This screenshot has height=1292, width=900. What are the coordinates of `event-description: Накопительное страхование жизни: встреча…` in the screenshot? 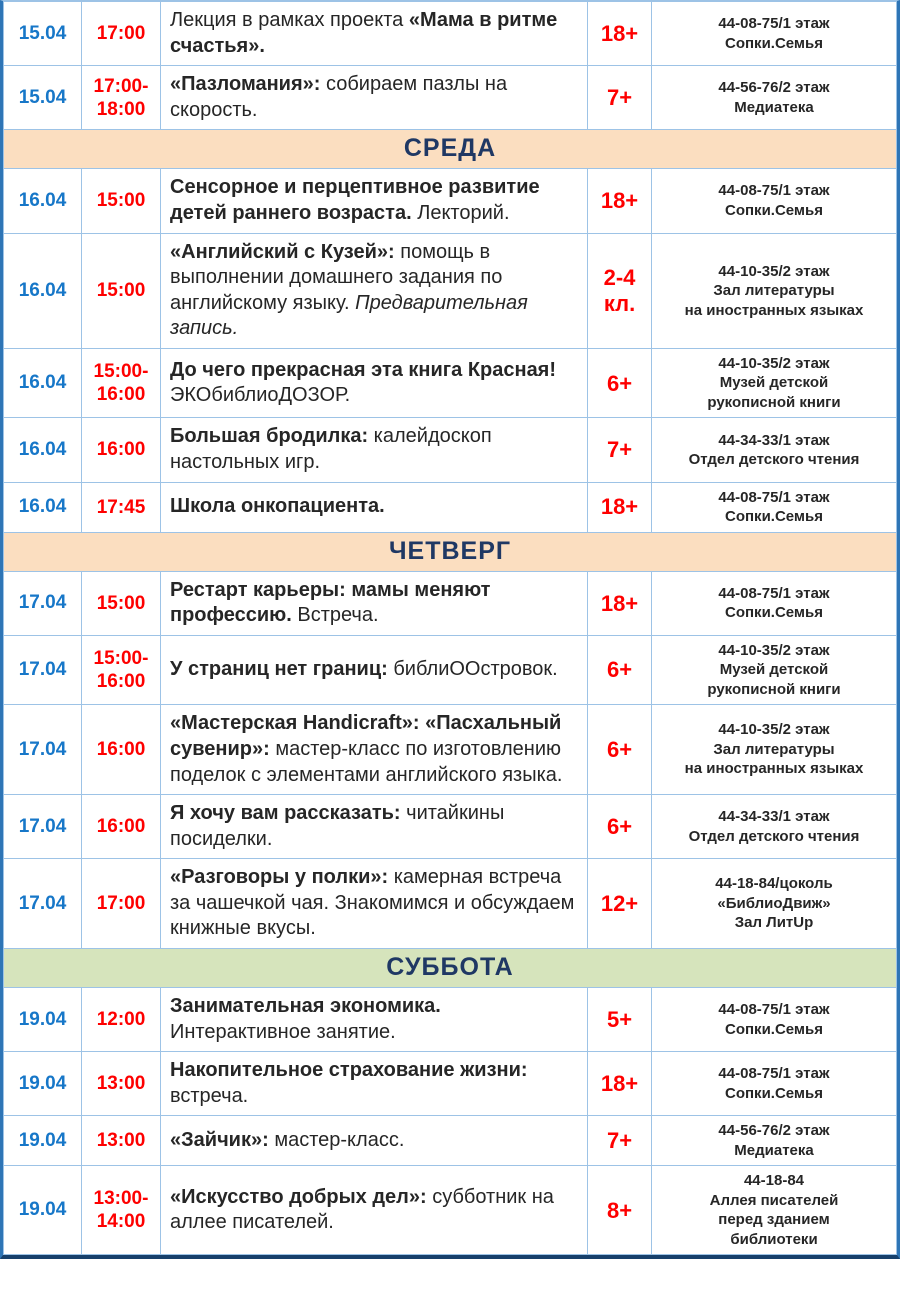 It's located at (374, 1084).